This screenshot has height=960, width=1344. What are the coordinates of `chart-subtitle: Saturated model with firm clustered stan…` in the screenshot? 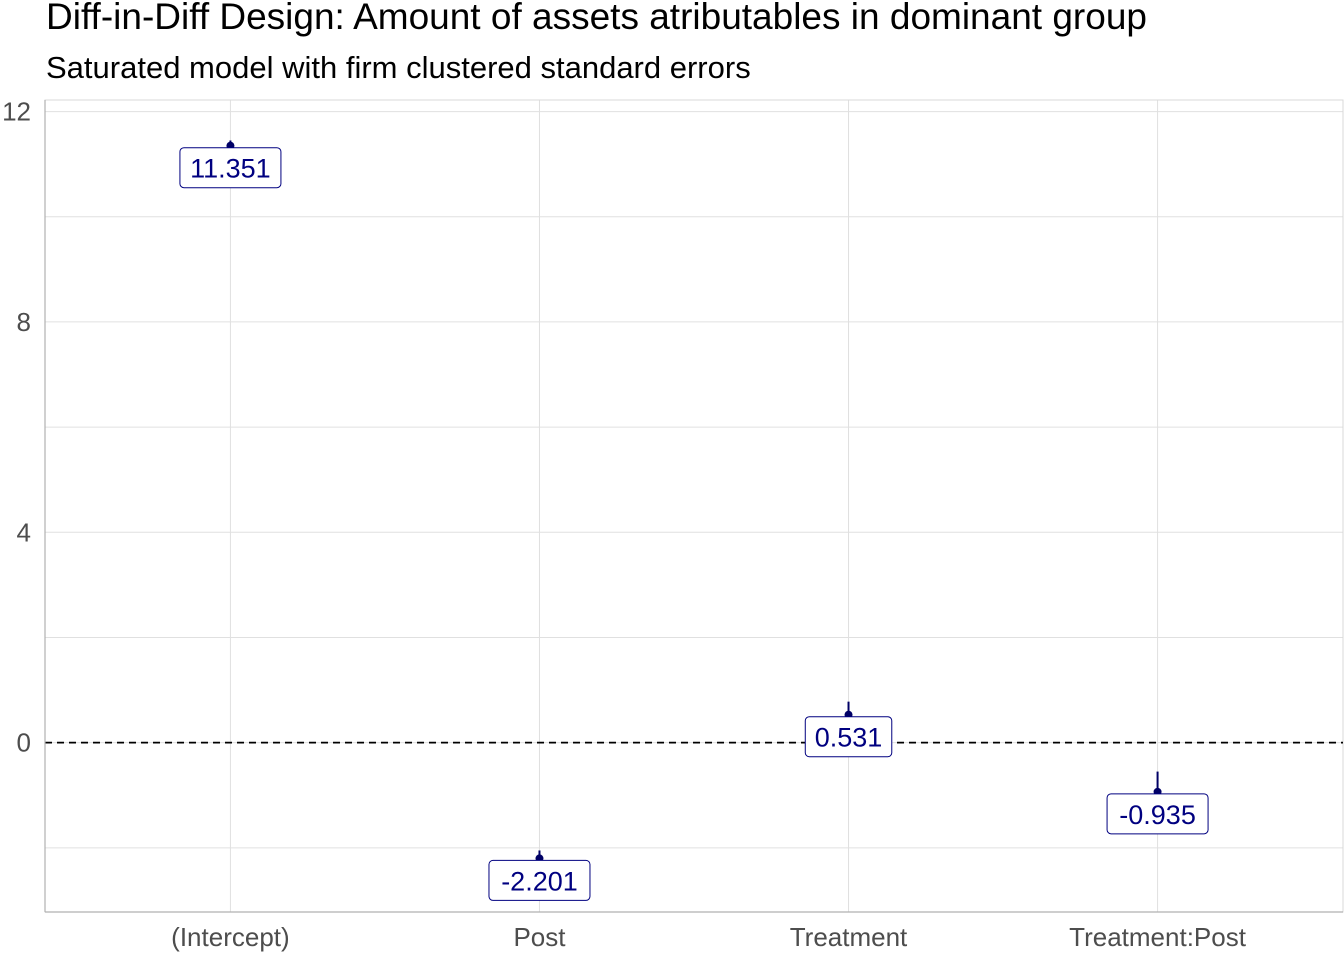 It's located at (398, 67).